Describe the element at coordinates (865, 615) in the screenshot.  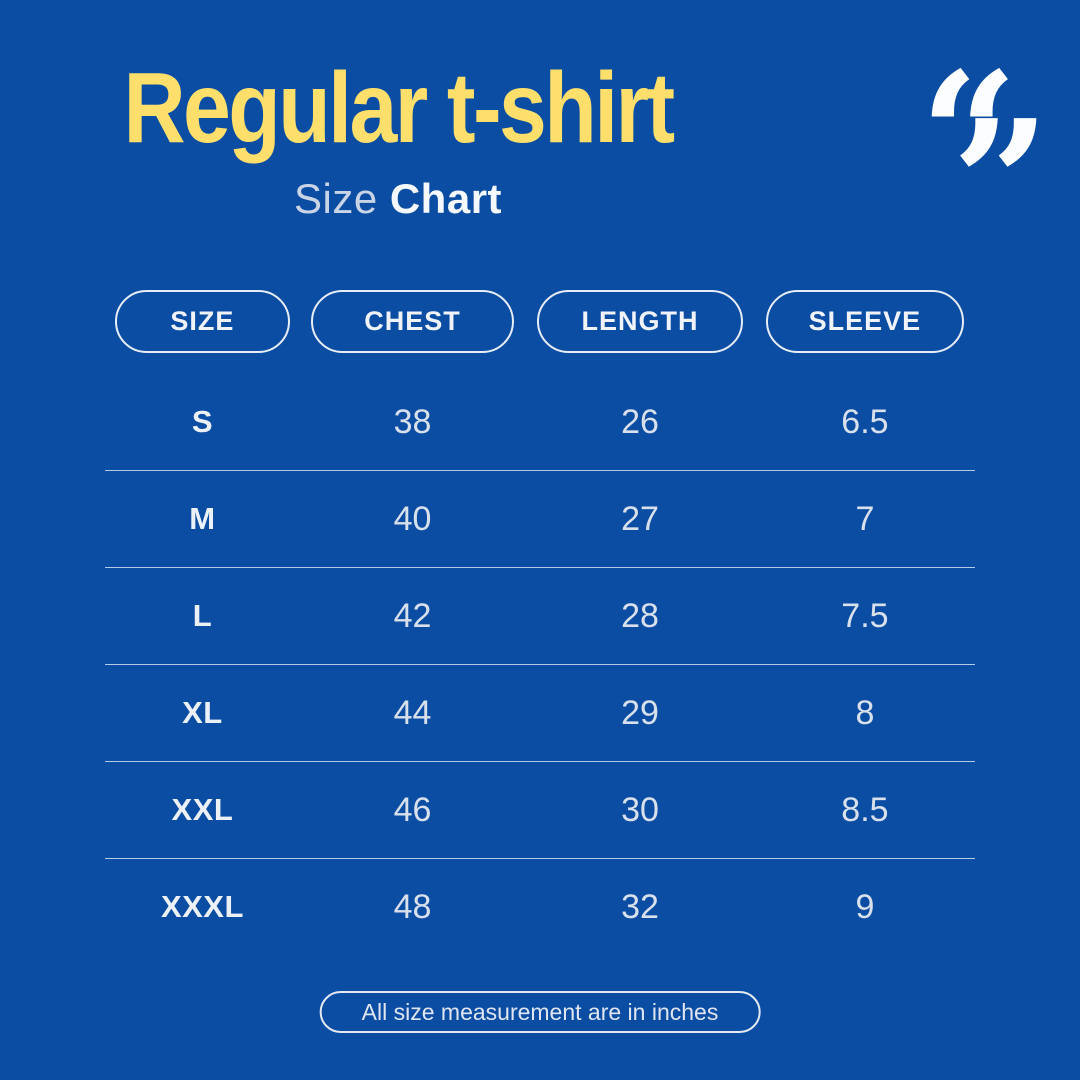
I see `cell-sleeve: 7.5` at that location.